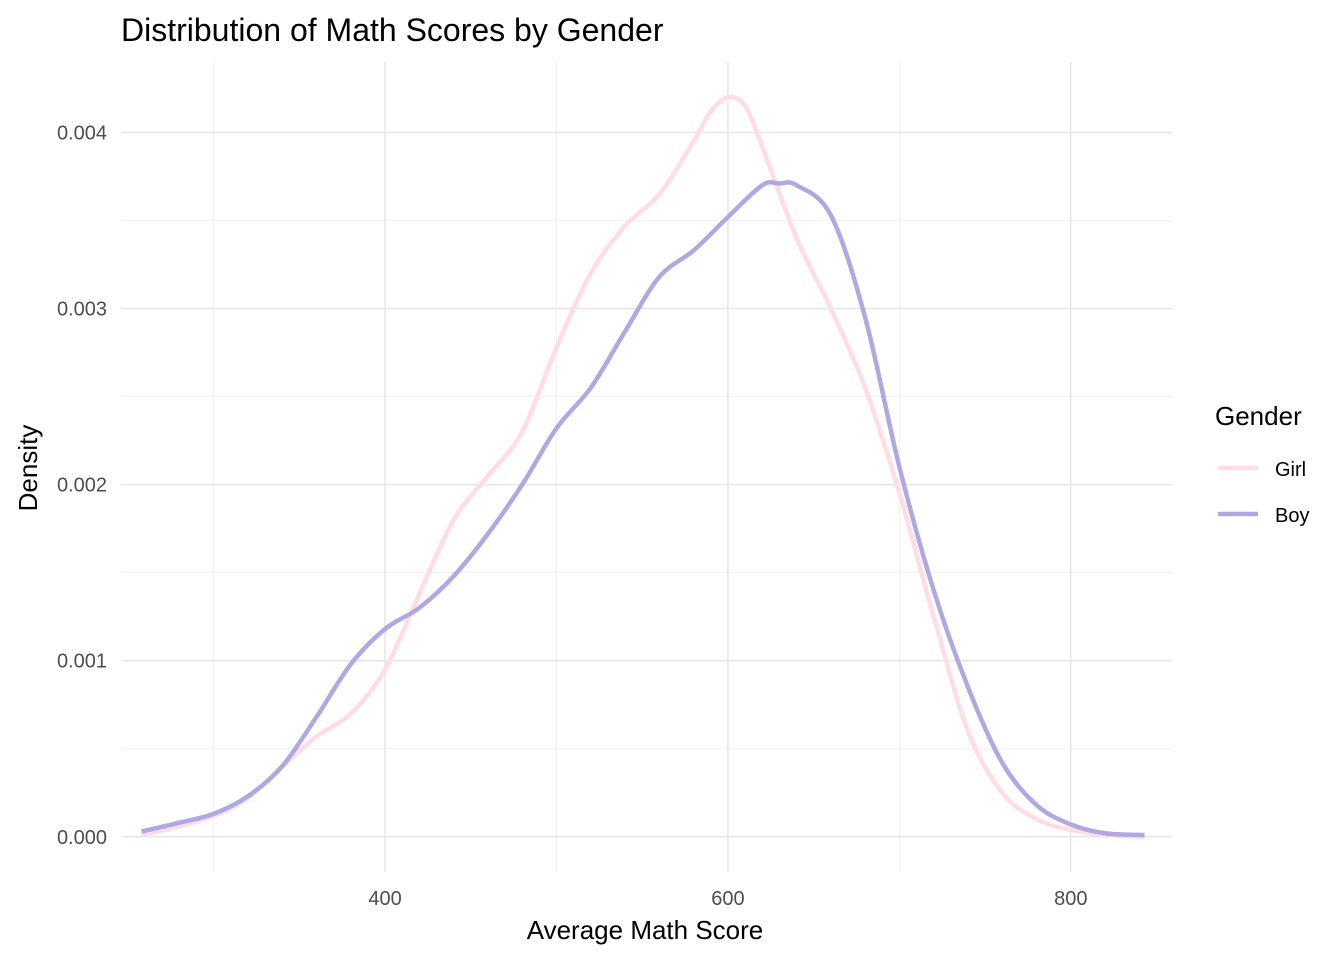 Image resolution: width=1344 pixels, height=965 pixels. I want to click on x-axis-label: Average Math Score, so click(645, 930).